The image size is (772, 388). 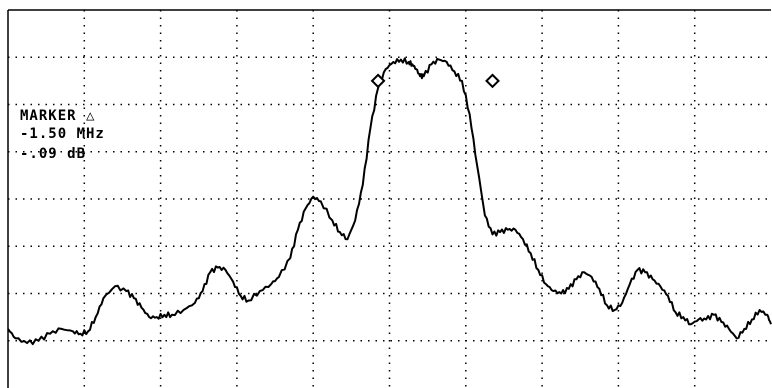 What do you see at coordinates (58, 116) in the screenshot?
I see `marker-delta-label: MARKER △` at bounding box center [58, 116].